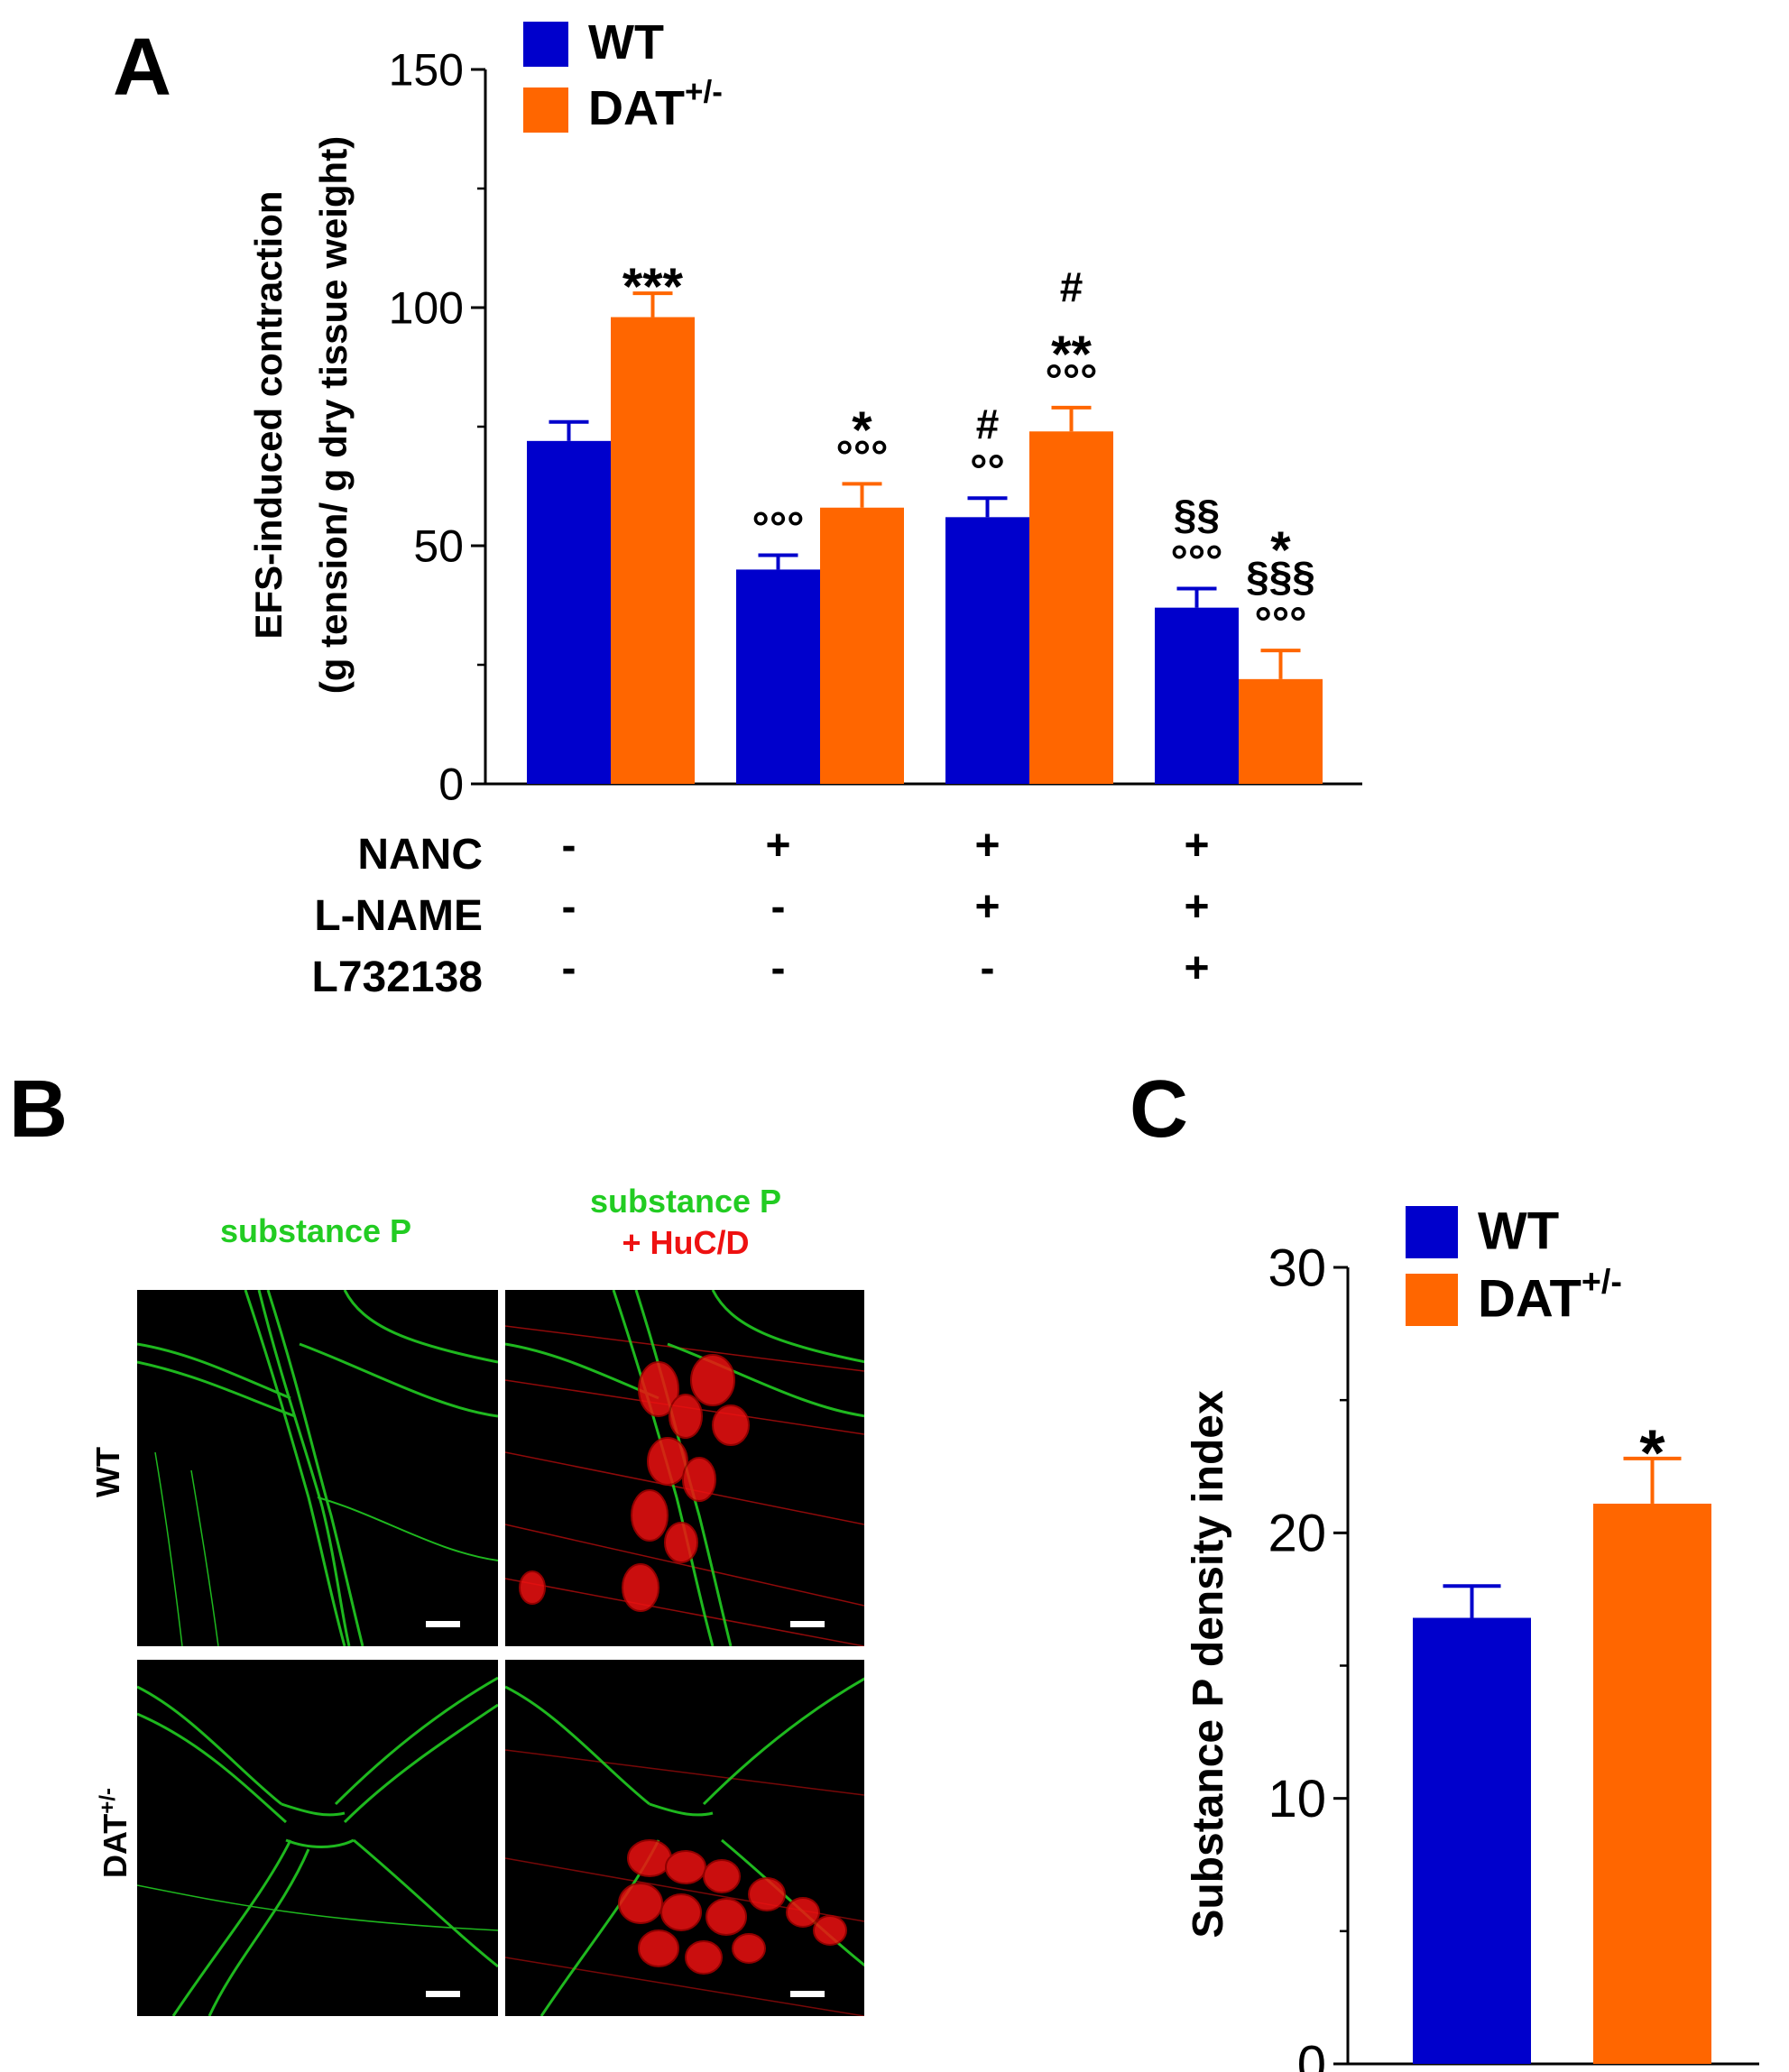 The image size is (1789, 2072). I want to click on row-header-wt: WT, so click(107, 1472).